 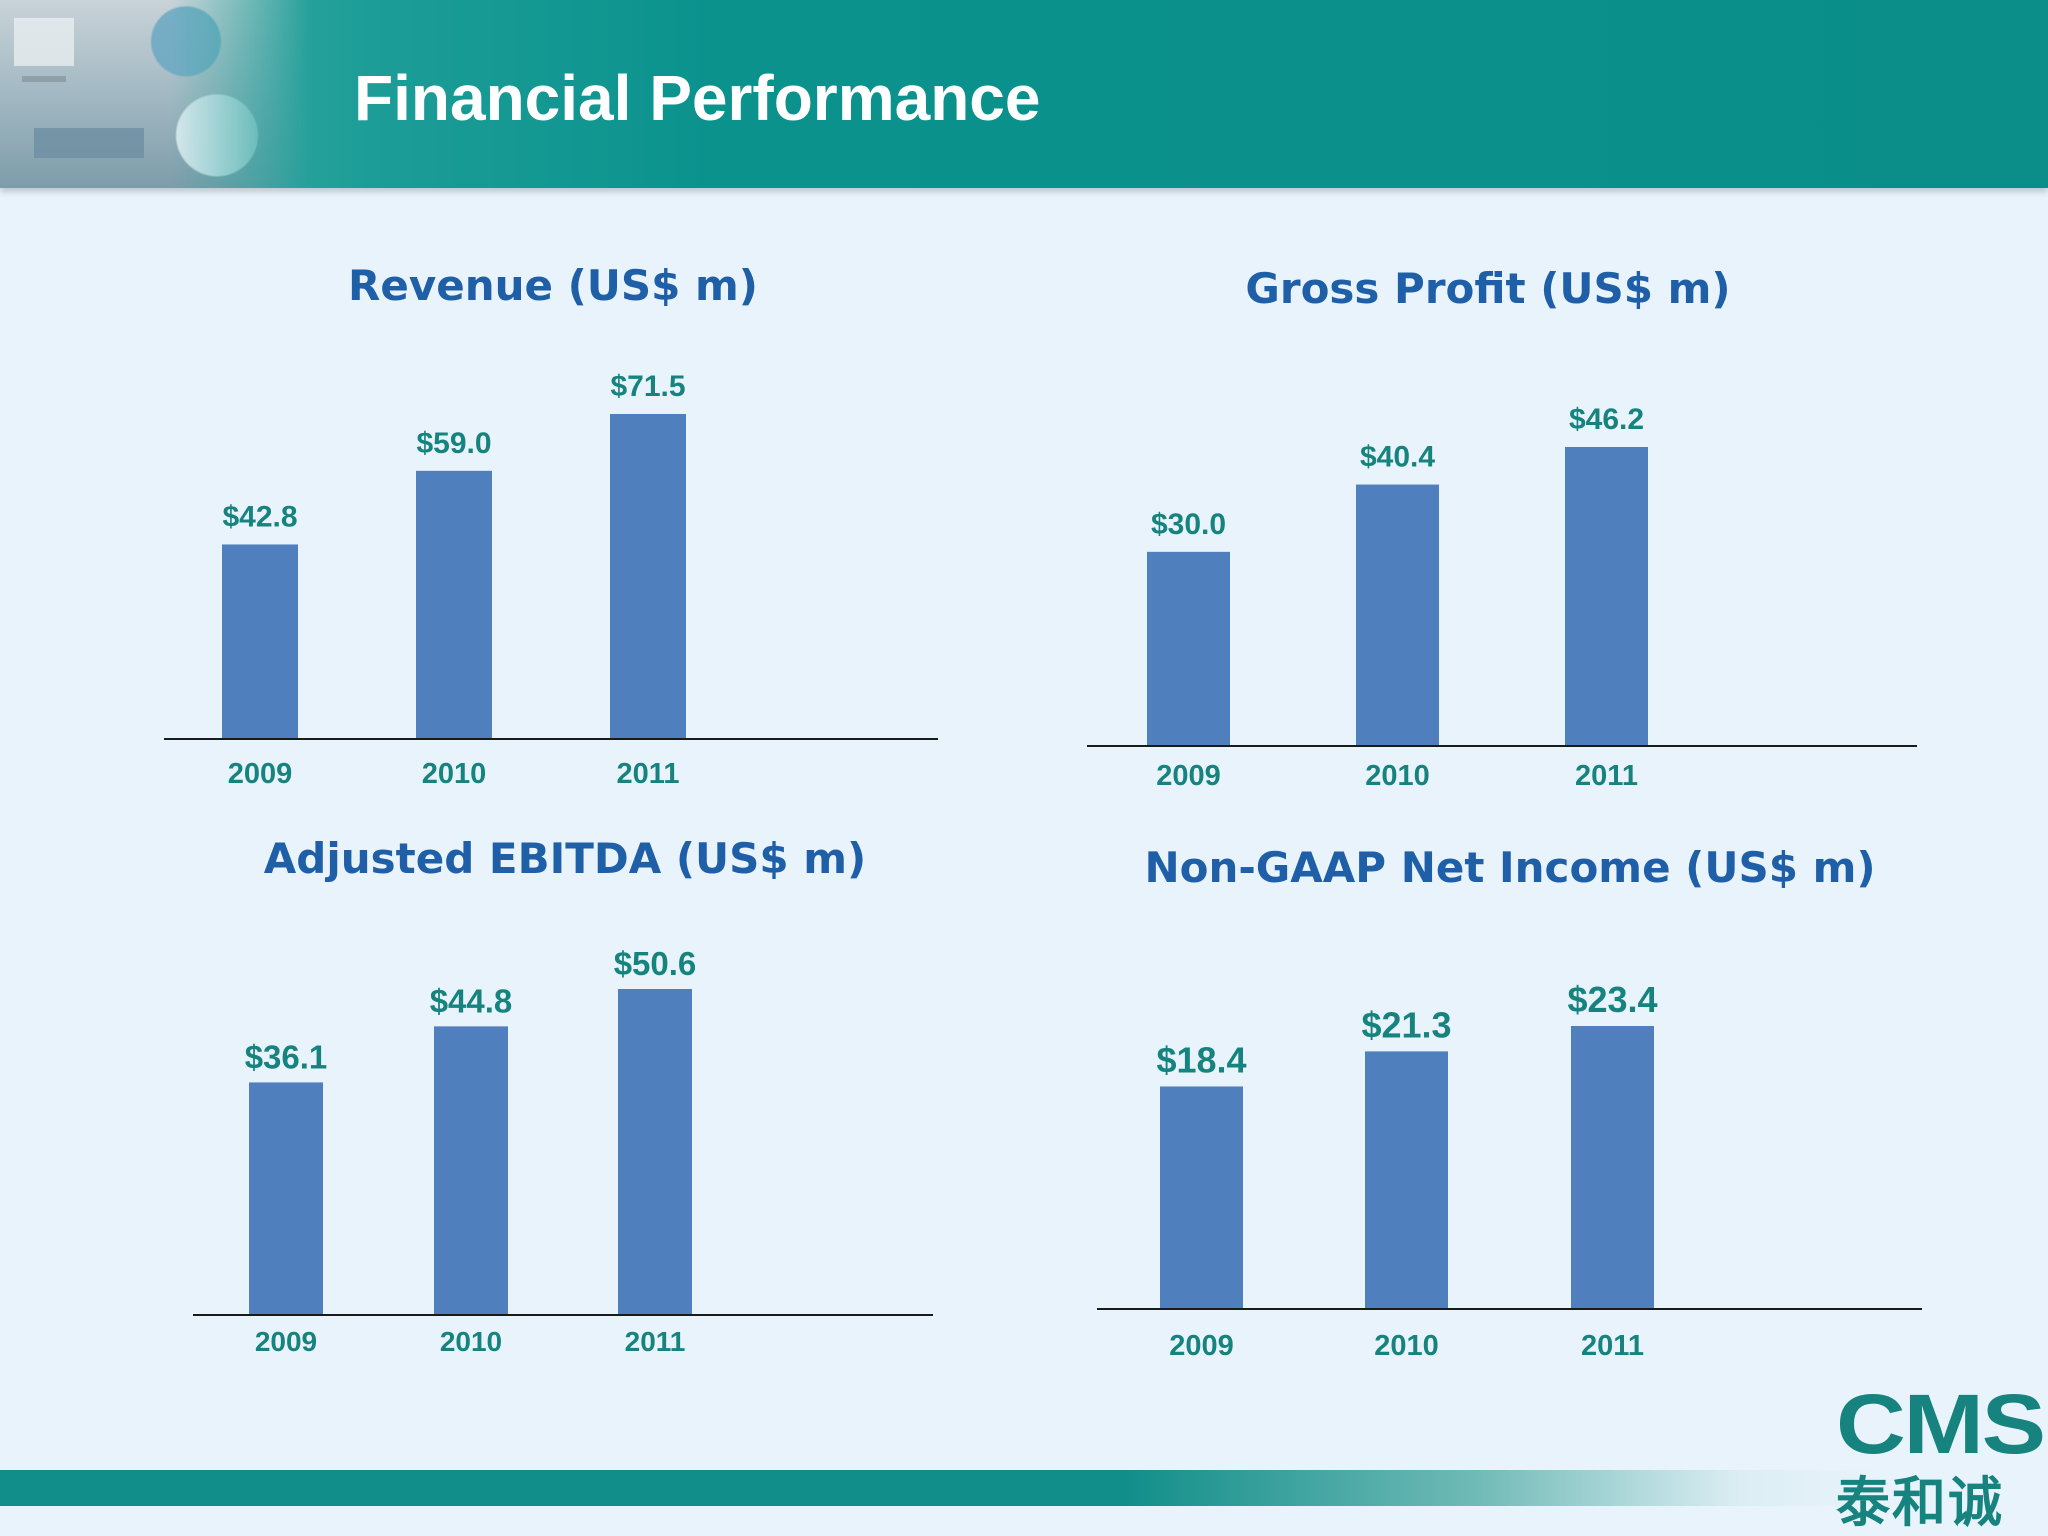 I want to click on data-label: $18.4, so click(x=1201, y=1059).